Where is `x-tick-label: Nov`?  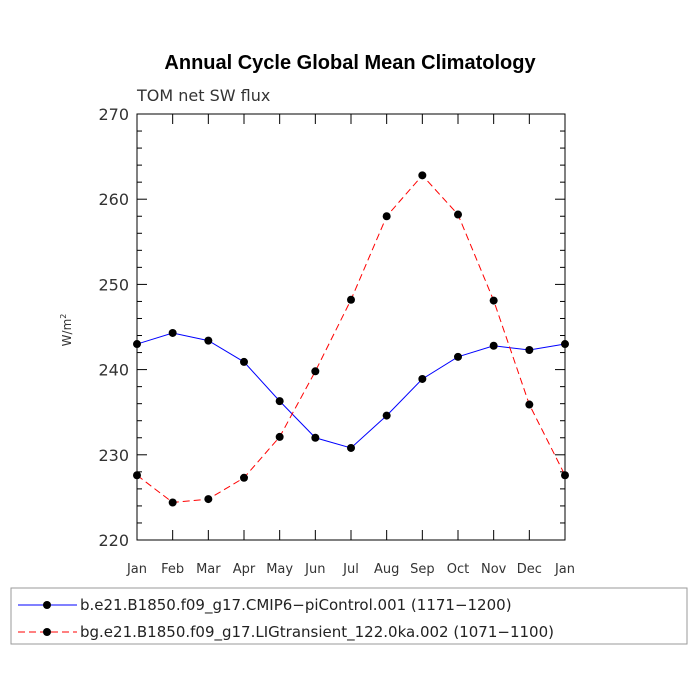
x-tick-label: Nov is located at coordinates (494, 569).